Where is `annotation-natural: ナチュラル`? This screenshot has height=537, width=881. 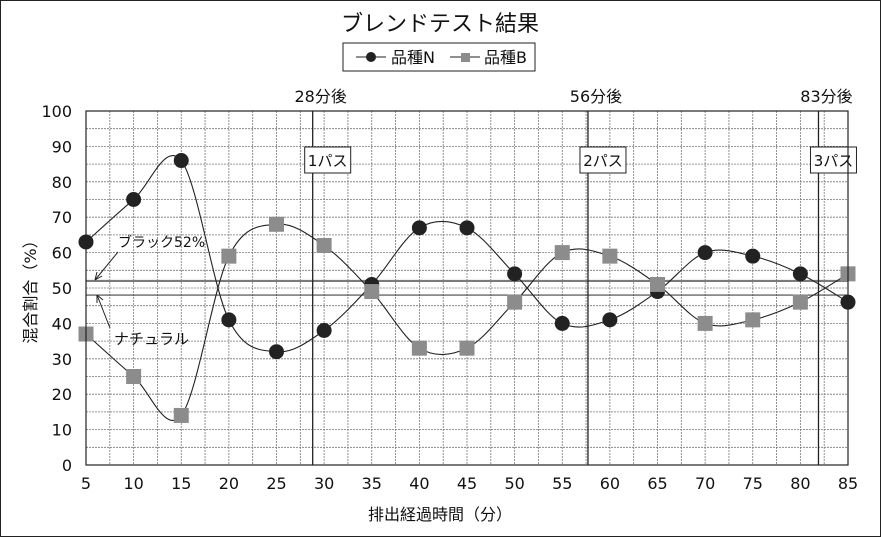
annotation-natural: ナチュラル is located at coordinates (151, 339).